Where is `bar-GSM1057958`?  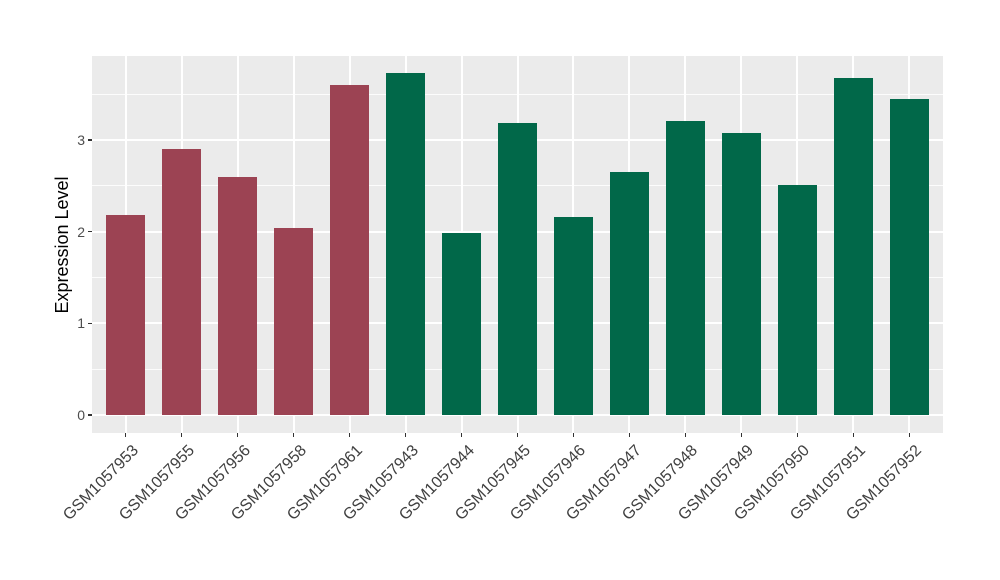
bar-GSM1057958 is located at coordinates (294, 321).